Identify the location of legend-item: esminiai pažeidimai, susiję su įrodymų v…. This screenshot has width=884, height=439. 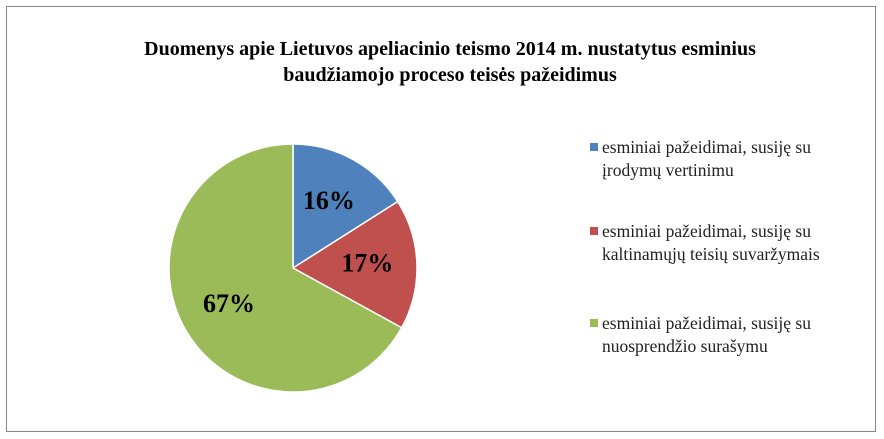
(726, 159).